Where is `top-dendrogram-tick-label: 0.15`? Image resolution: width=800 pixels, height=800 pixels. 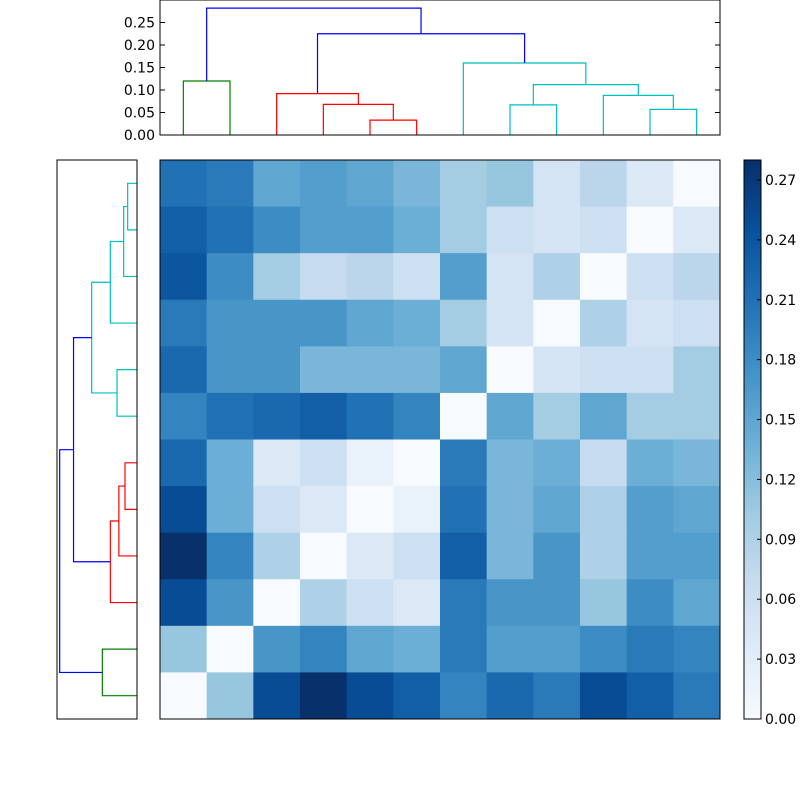 top-dendrogram-tick-label: 0.15 is located at coordinates (139, 69).